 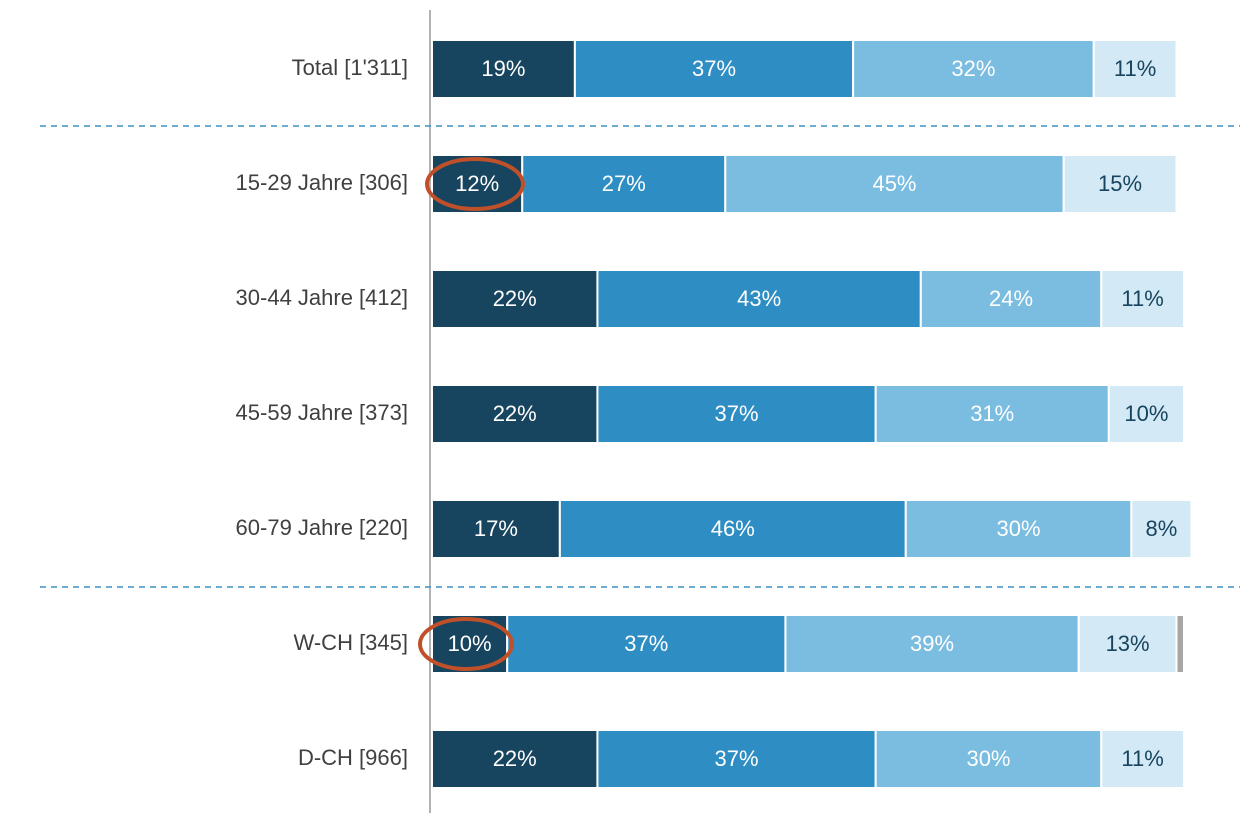 I want to click on category-label: 45-59 Jahre [373], so click(x=322, y=412).